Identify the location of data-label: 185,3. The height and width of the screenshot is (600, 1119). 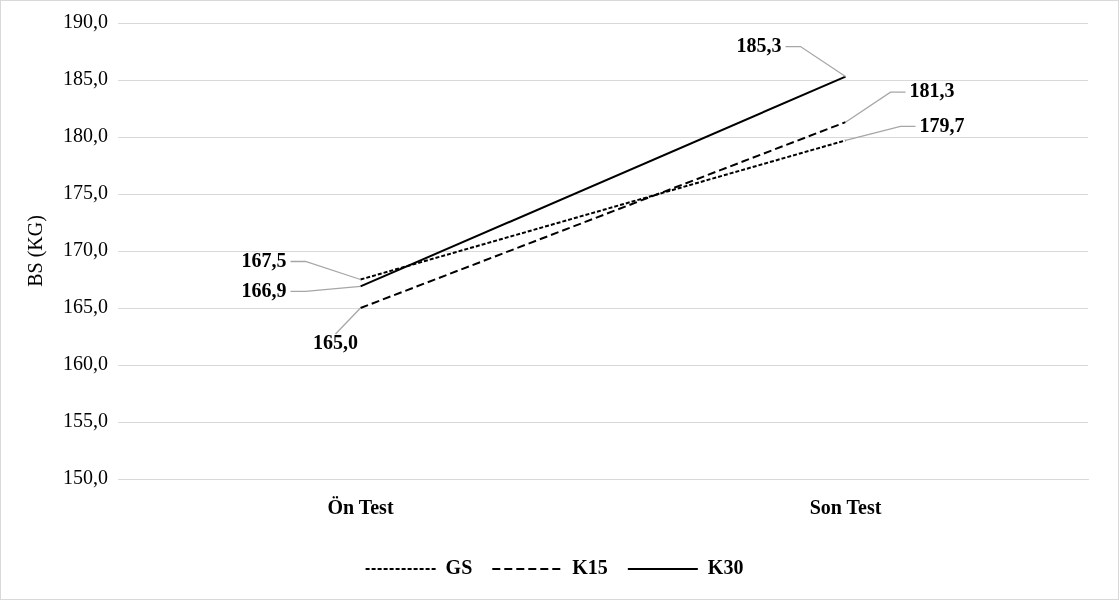
(759, 44).